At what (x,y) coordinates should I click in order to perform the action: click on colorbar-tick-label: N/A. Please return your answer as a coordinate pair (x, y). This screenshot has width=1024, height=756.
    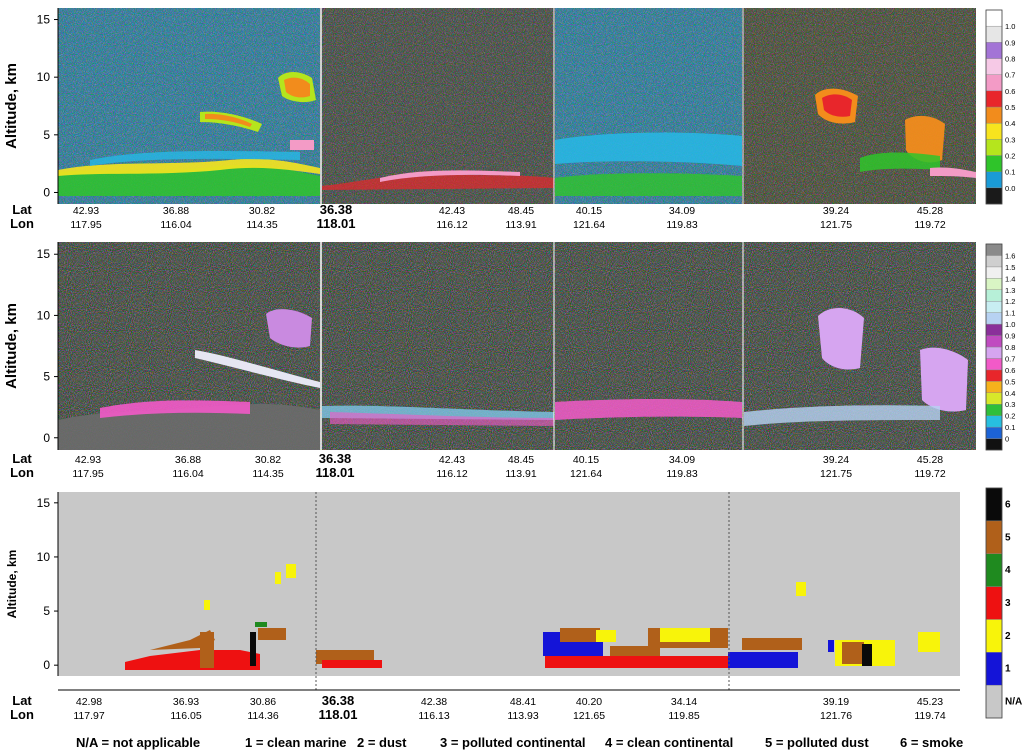
    Looking at the image, I should click on (1013, 702).